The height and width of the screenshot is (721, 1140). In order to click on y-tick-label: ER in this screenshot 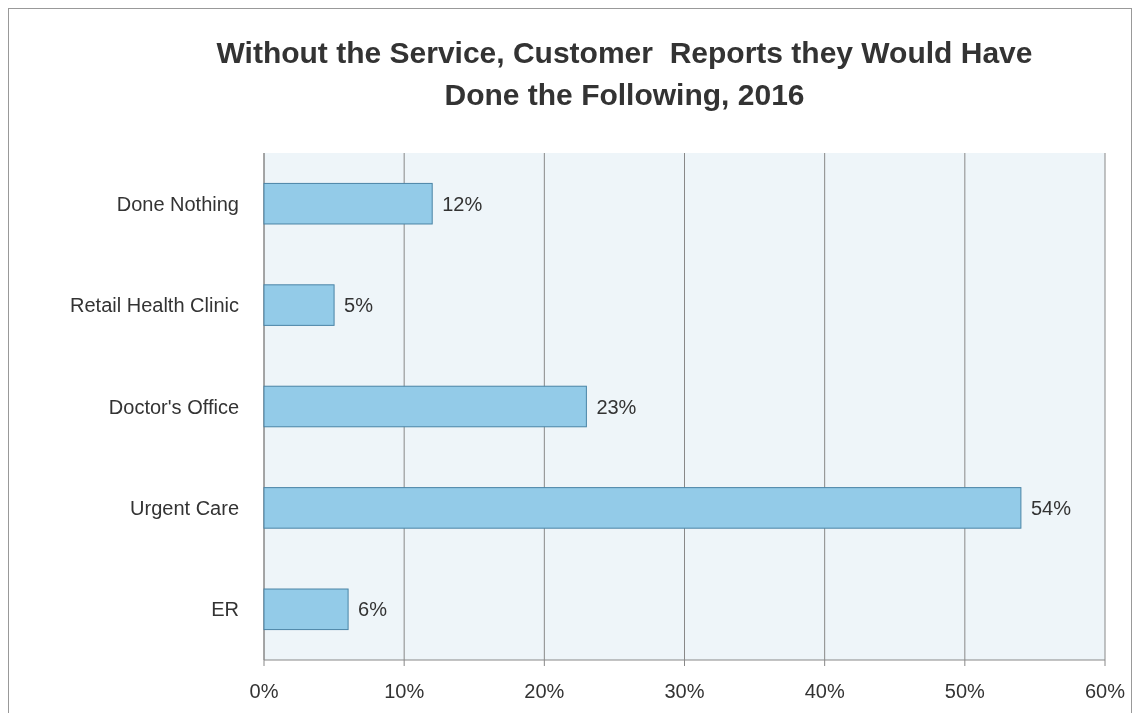, I will do `click(225, 609)`.